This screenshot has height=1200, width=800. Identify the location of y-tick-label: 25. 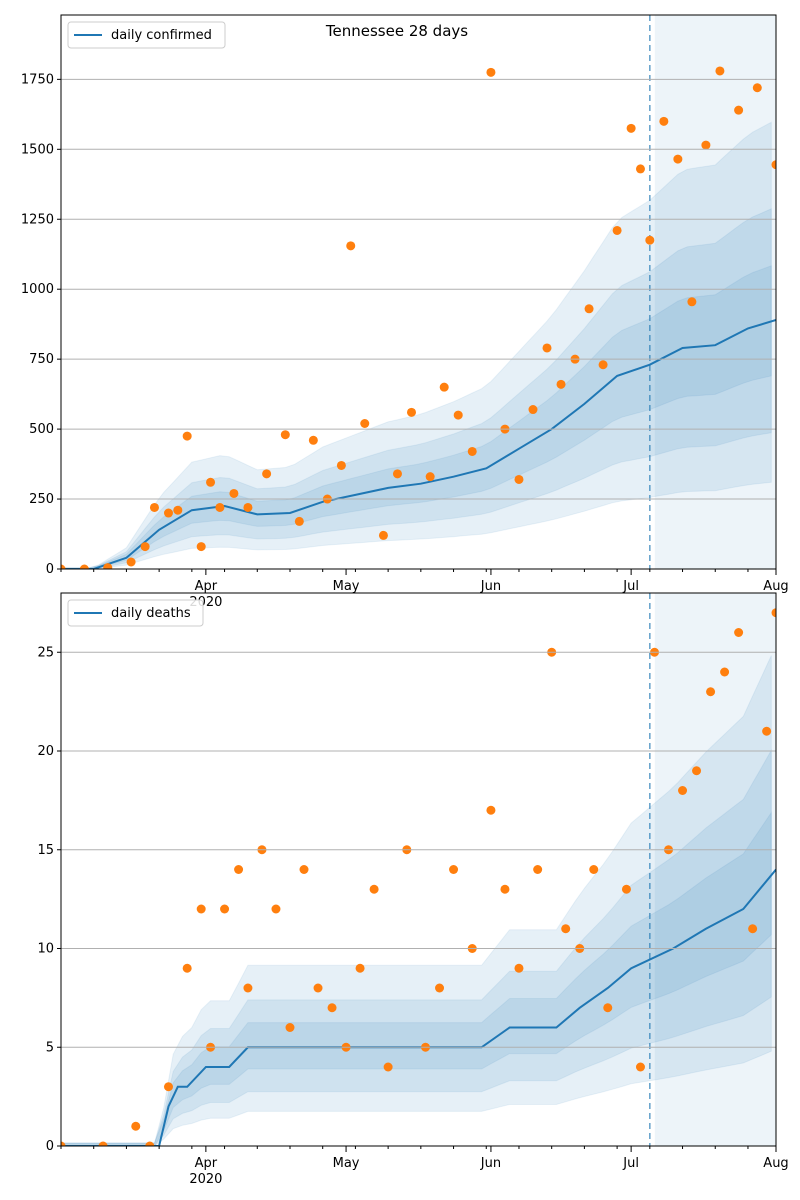
(45, 652).